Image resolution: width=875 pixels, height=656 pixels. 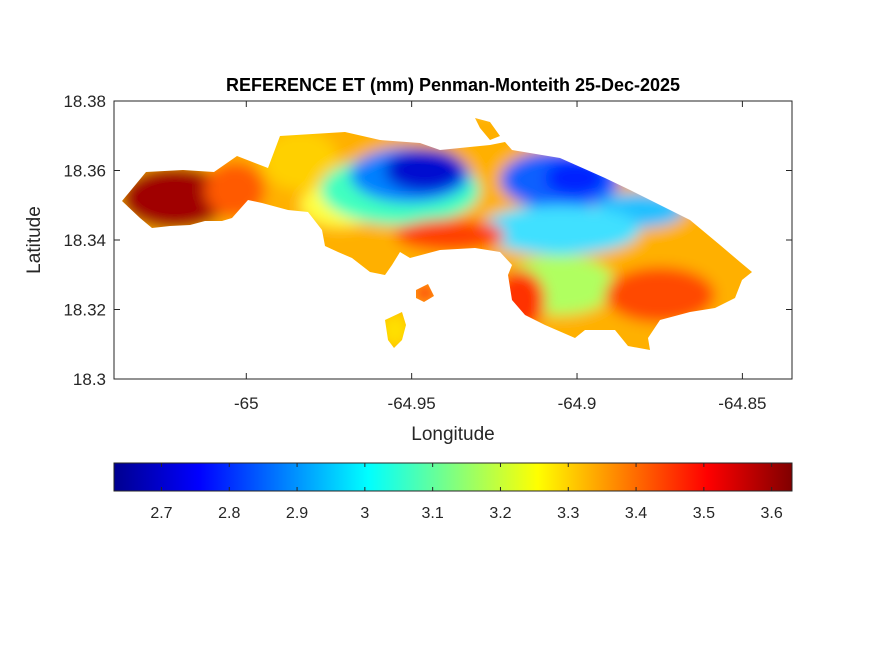 What do you see at coordinates (577, 403) in the screenshot?
I see `x-tick-label: -64.9` at bounding box center [577, 403].